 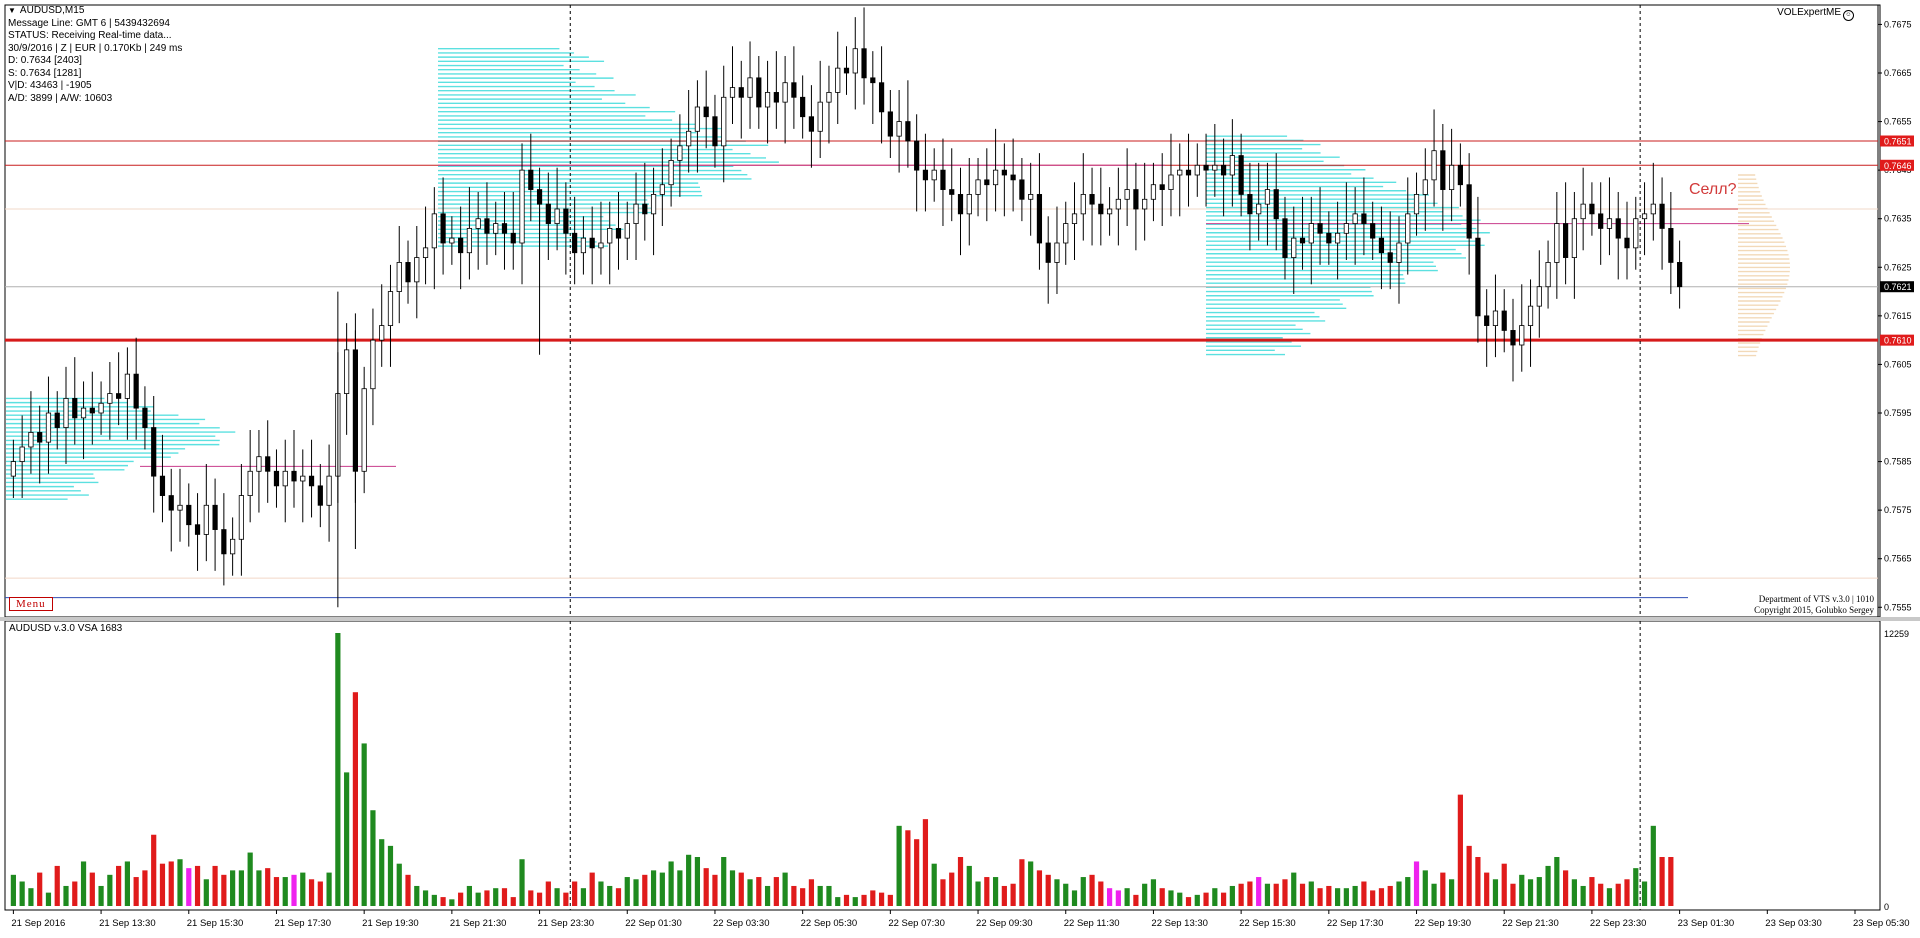 What do you see at coordinates (1898, 341) in the screenshot?
I see `price-tag-label: 0.7610` at bounding box center [1898, 341].